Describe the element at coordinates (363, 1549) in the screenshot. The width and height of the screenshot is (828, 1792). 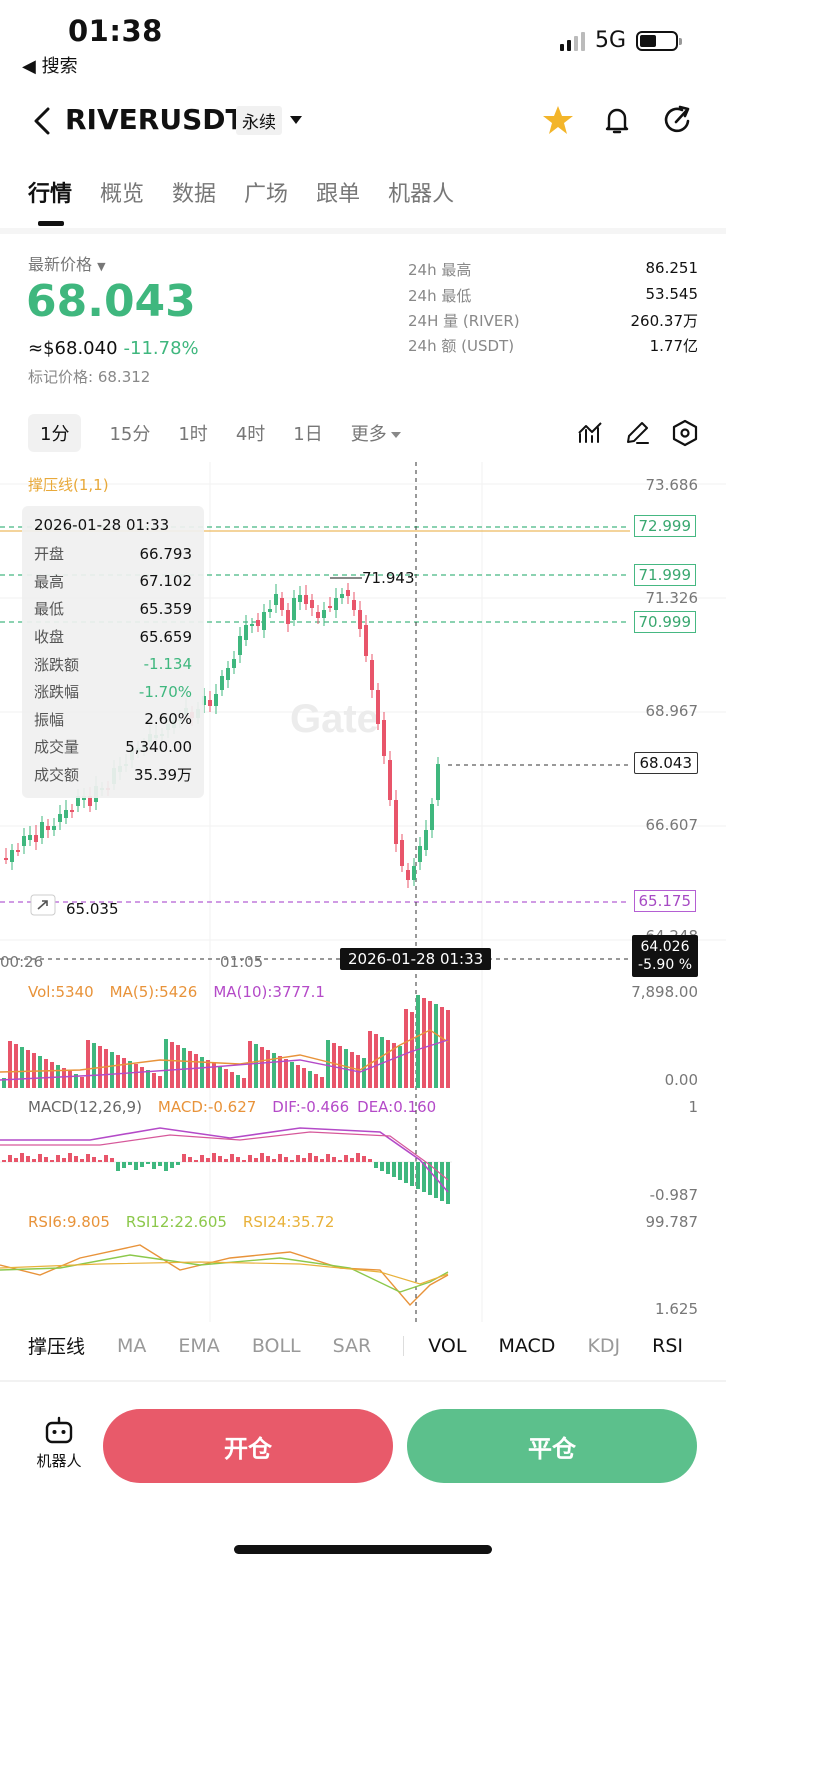
I see `home-indicator` at that location.